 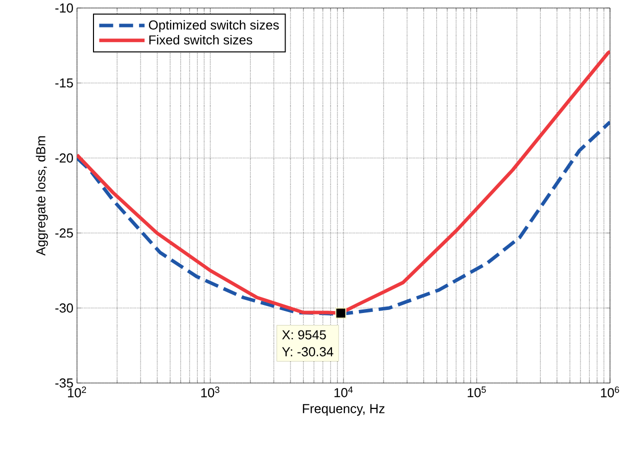 I want to click on x-tick-label: 10$^{3}$, so click(x=210, y=392).